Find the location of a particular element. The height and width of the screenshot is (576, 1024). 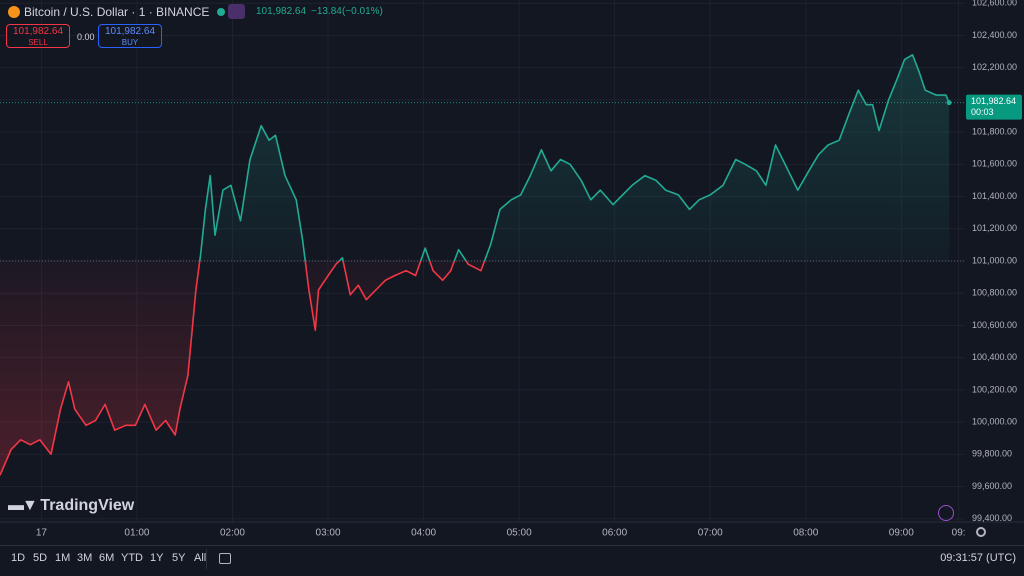

y-tick-label: 101,200.00 is located at coordinates (994, 228).